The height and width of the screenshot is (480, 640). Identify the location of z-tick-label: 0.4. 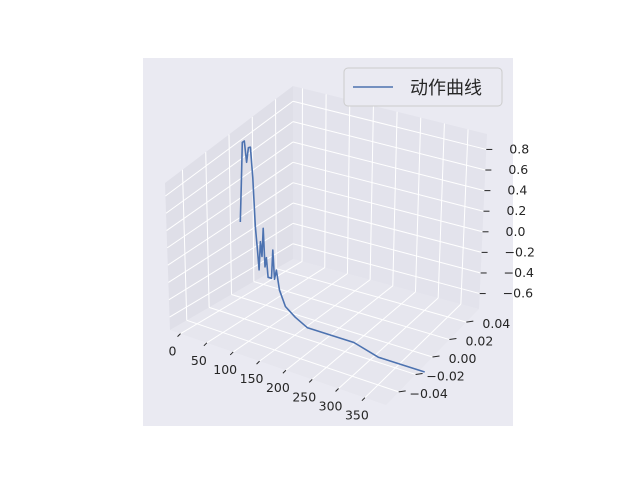
(517, 190).